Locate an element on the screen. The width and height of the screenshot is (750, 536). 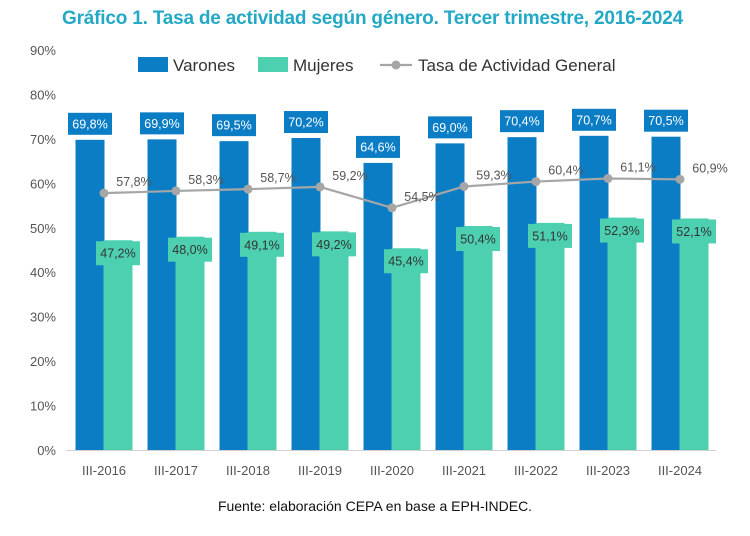
data-label-mujeres: 51,1% is located at coordinates (549, 236).